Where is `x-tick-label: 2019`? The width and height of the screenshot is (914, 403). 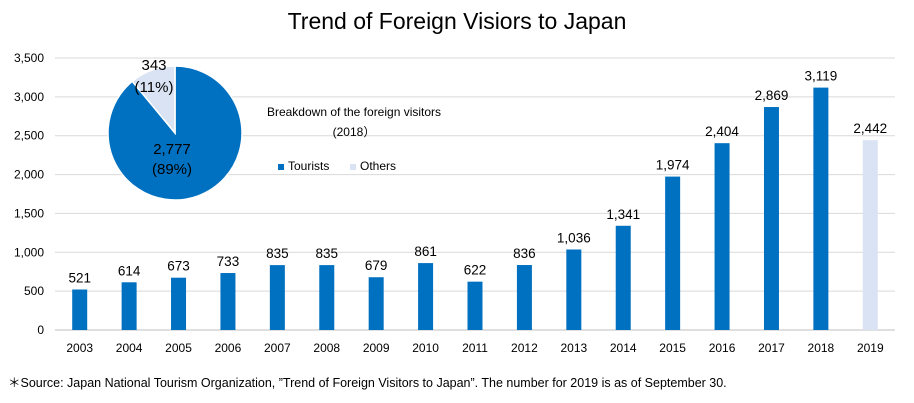 x-tick-label: 2019 is located at coordinates (870, 348).